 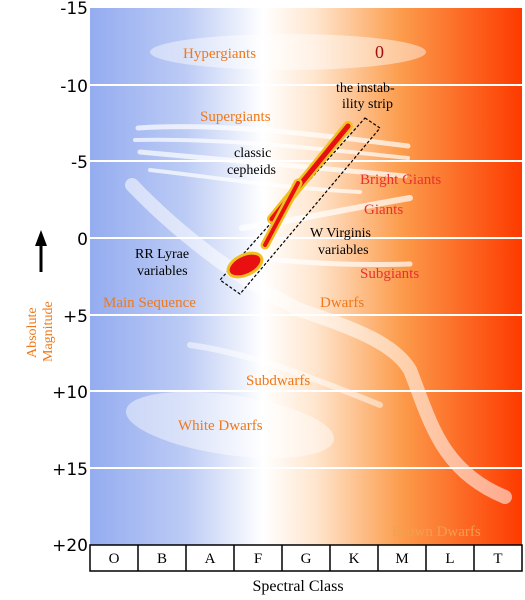 I want to click on spectral-class-o: O, so click(x=114, y=559).